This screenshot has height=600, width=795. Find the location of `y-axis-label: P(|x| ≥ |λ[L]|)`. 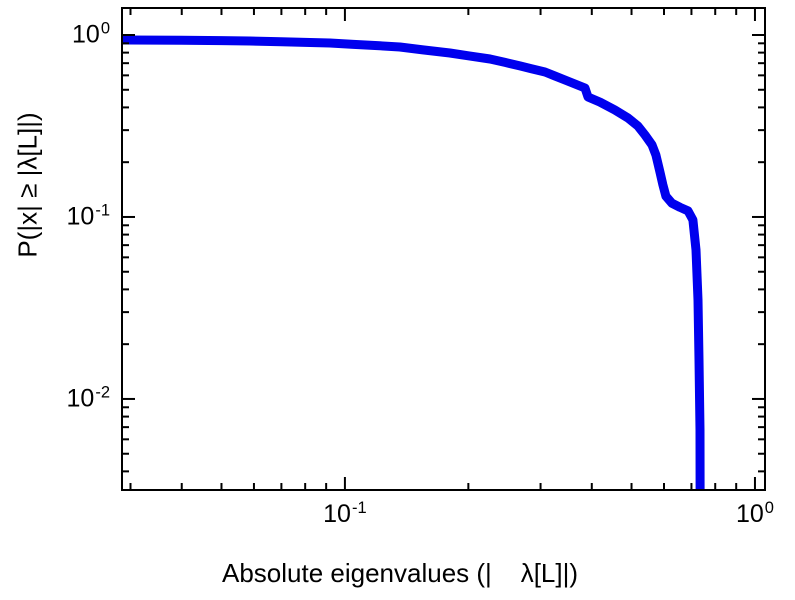

y-axis-label: P(|x| ≥ |λ[L]|) is located at coordinates (27, 185).